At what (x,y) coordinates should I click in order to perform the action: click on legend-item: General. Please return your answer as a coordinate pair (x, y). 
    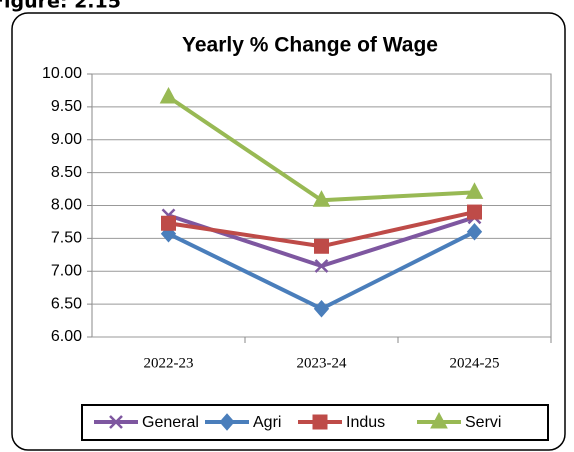
    Looking at the image, I should click on (146, 422).